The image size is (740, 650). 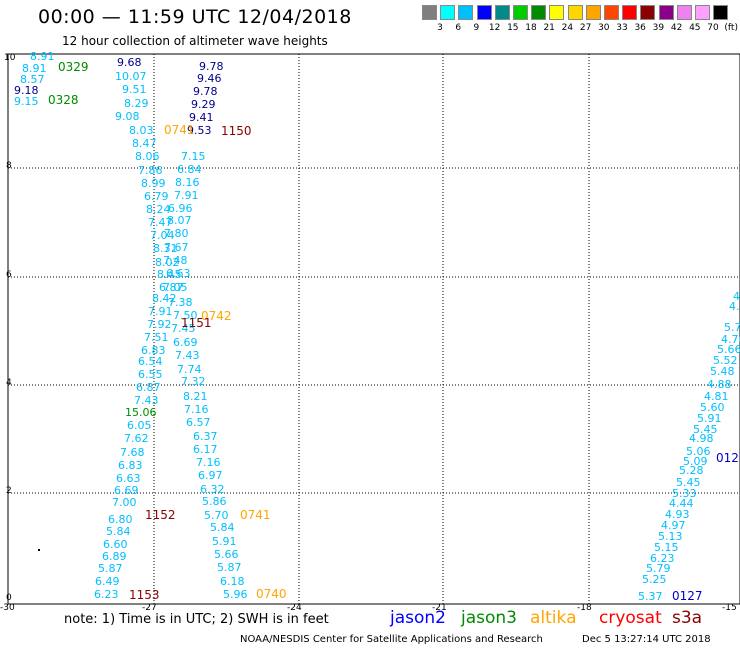 What do you see at coordinates (199, 130) in the screenshot?
I see `wave-height-label: 9.53` at bounding box center [199, 130].